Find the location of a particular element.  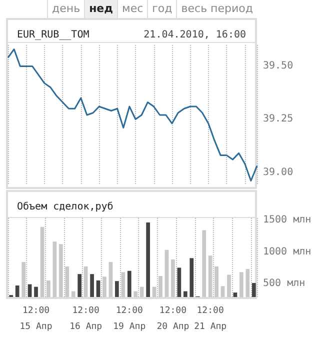

y-tick-label: 1000 млн is located at coordinates (287, 252).